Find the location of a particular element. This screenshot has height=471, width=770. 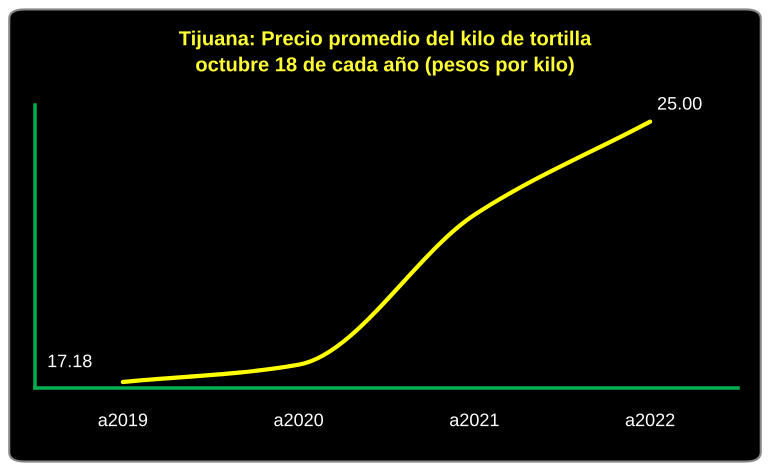

x-tick-label: a2020 is located at coordinates (299, 419).